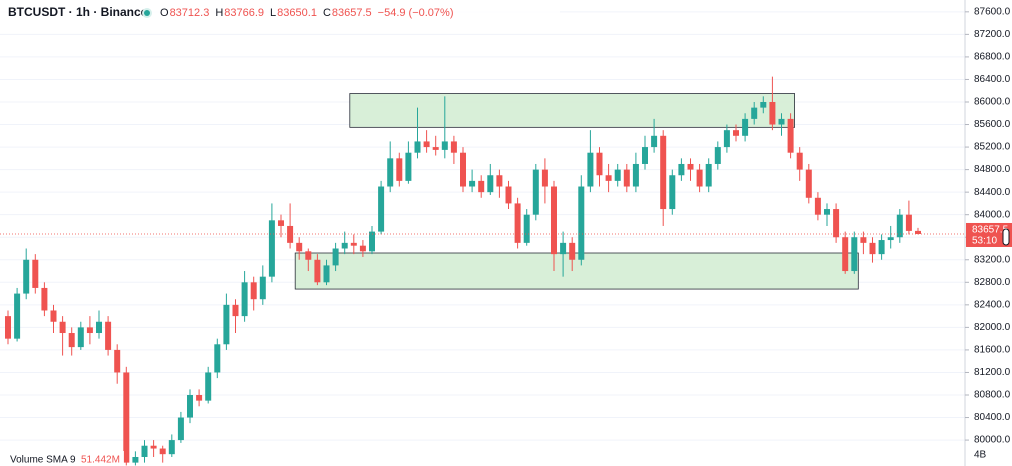 Image resolution: width=1012 pixels, height=466 pixels. I want to click on status-dot, so click(147, 13).